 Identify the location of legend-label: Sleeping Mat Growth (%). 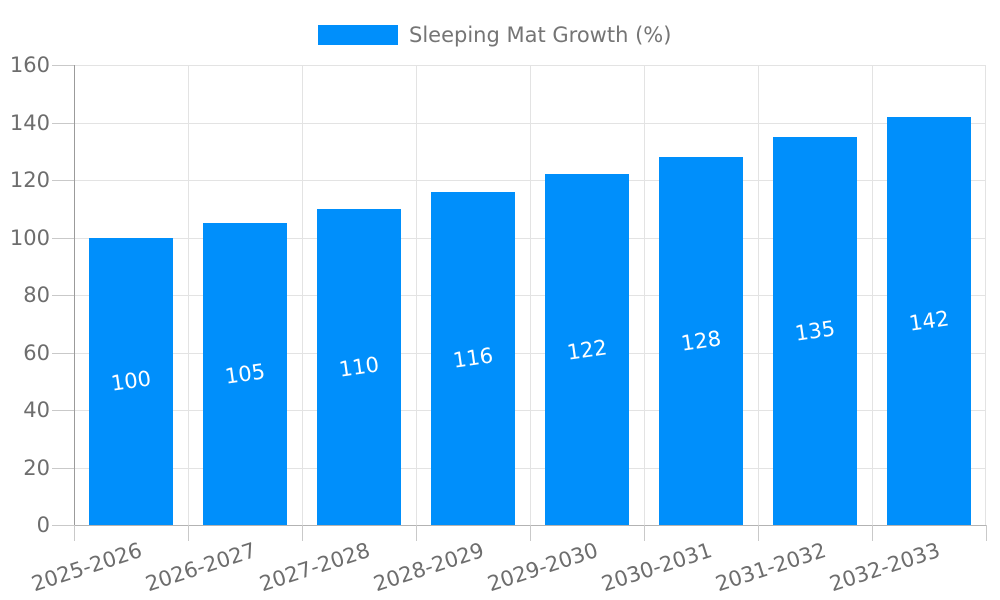
(540, 35).